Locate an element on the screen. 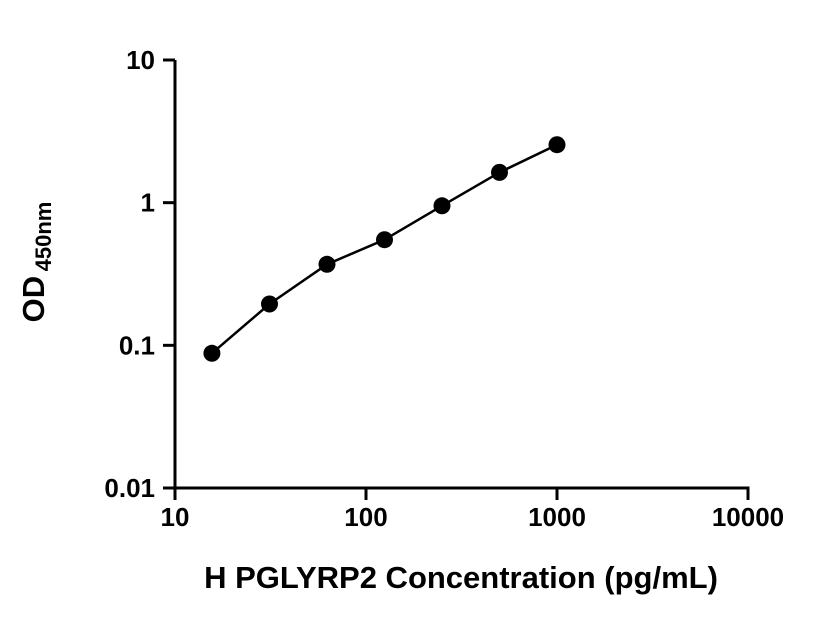 The image size is (816, 640). x-axis-tick-label: 1000 is located at coordinates (557, 517).